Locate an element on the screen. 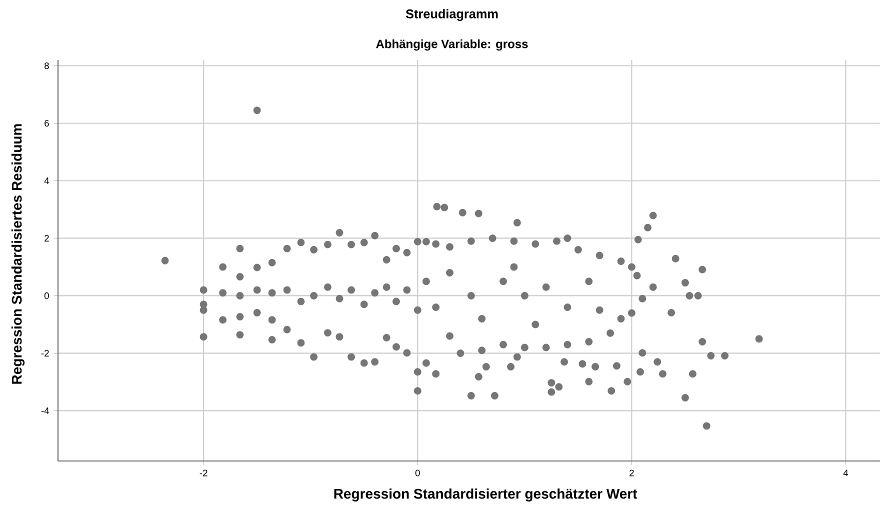 Image resolution: width=881 pixels, height=512 pixels. y-tick-label: 8 is located at coordinates (46, 66).